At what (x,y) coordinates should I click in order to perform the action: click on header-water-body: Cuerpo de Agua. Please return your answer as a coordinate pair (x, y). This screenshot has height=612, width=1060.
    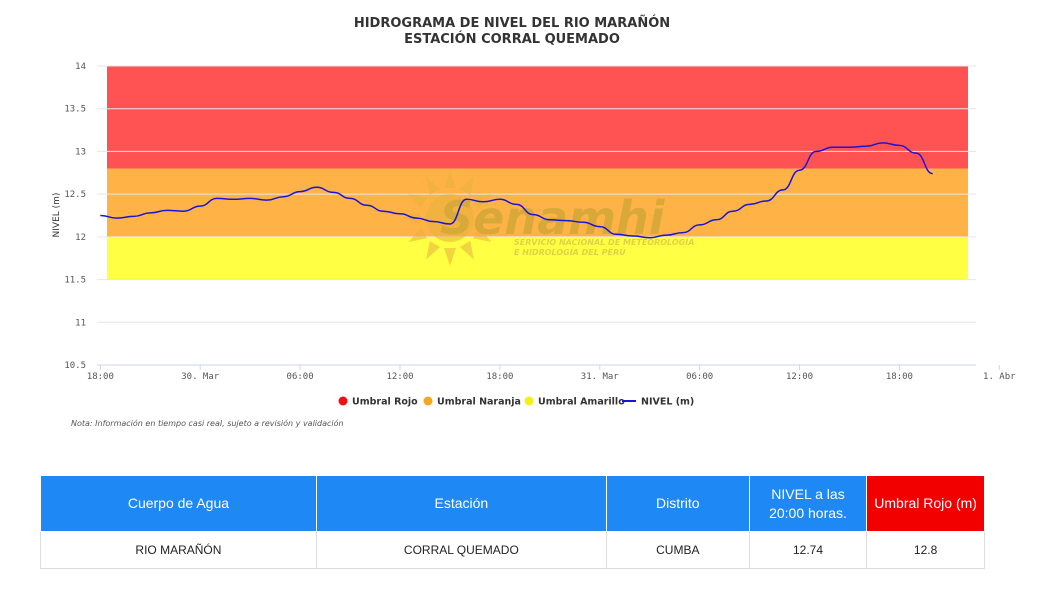
    Looking at the image, I should click on (178, 503).